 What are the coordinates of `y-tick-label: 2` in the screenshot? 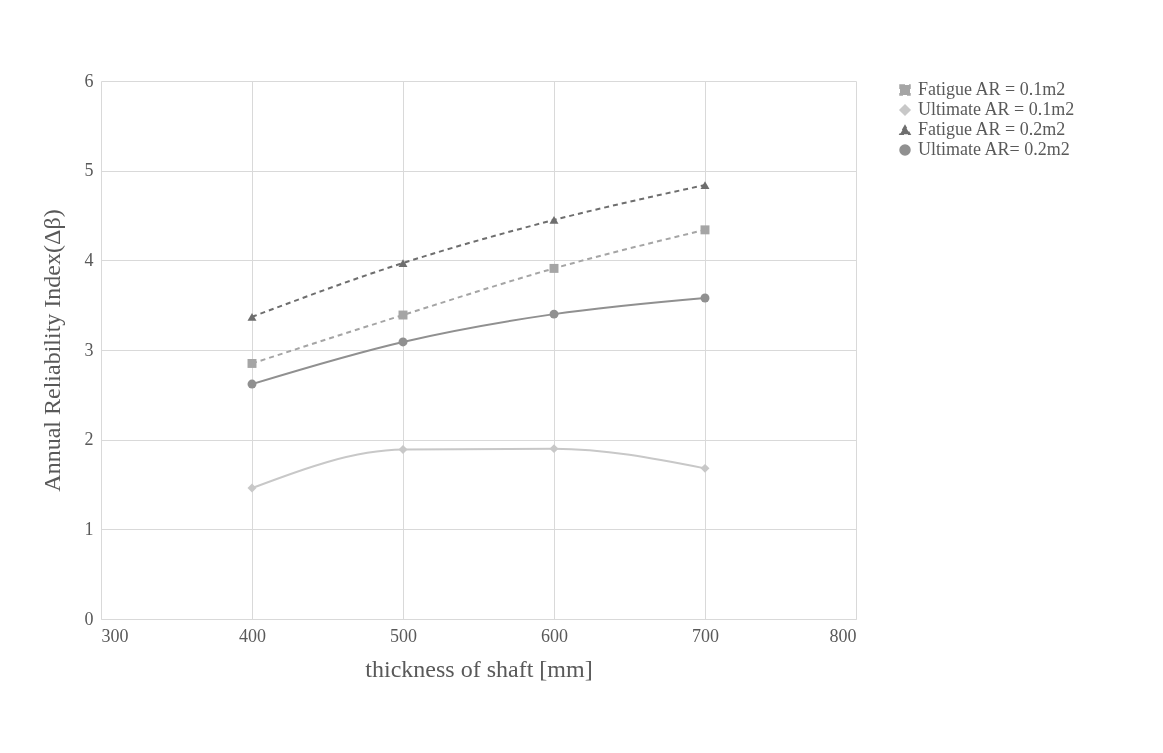 It's located at (89, 439).